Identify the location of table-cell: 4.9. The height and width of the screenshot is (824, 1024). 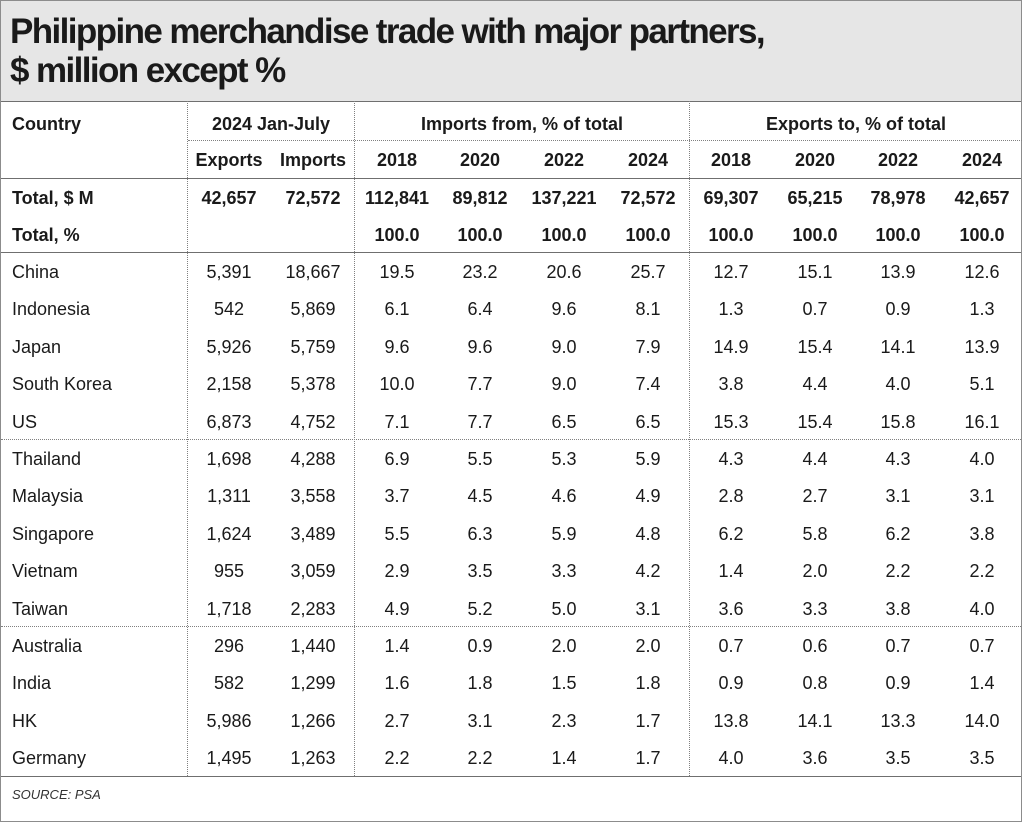
(648, 496).